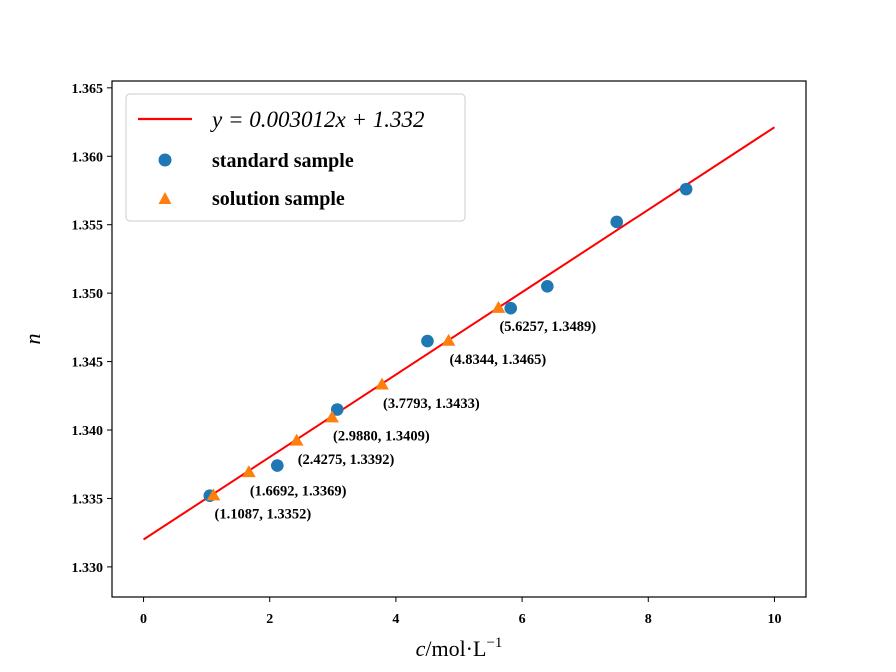 The height and width of the screenshot is (672, 896). Describe the element at coordinates (88, 89) in the screenshot. I see `y-tick-label: 1.365` at that location.